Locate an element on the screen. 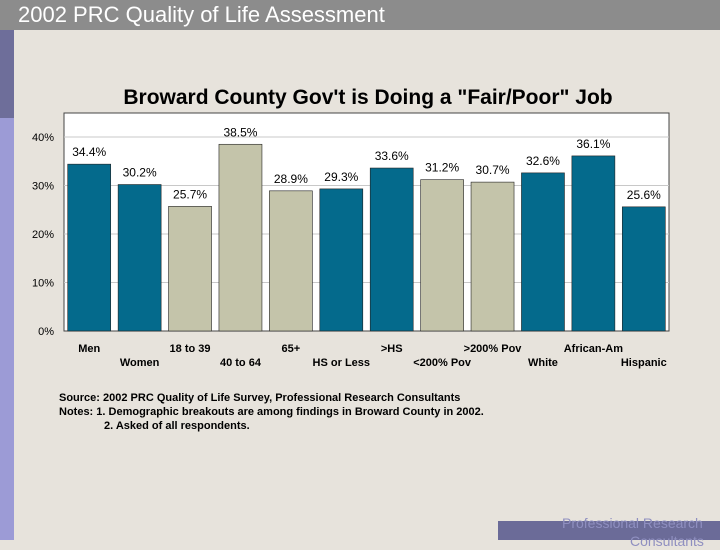 This screenshot has width=720, height=550. value-label: 30.2% is located at coordinates (140, 173).